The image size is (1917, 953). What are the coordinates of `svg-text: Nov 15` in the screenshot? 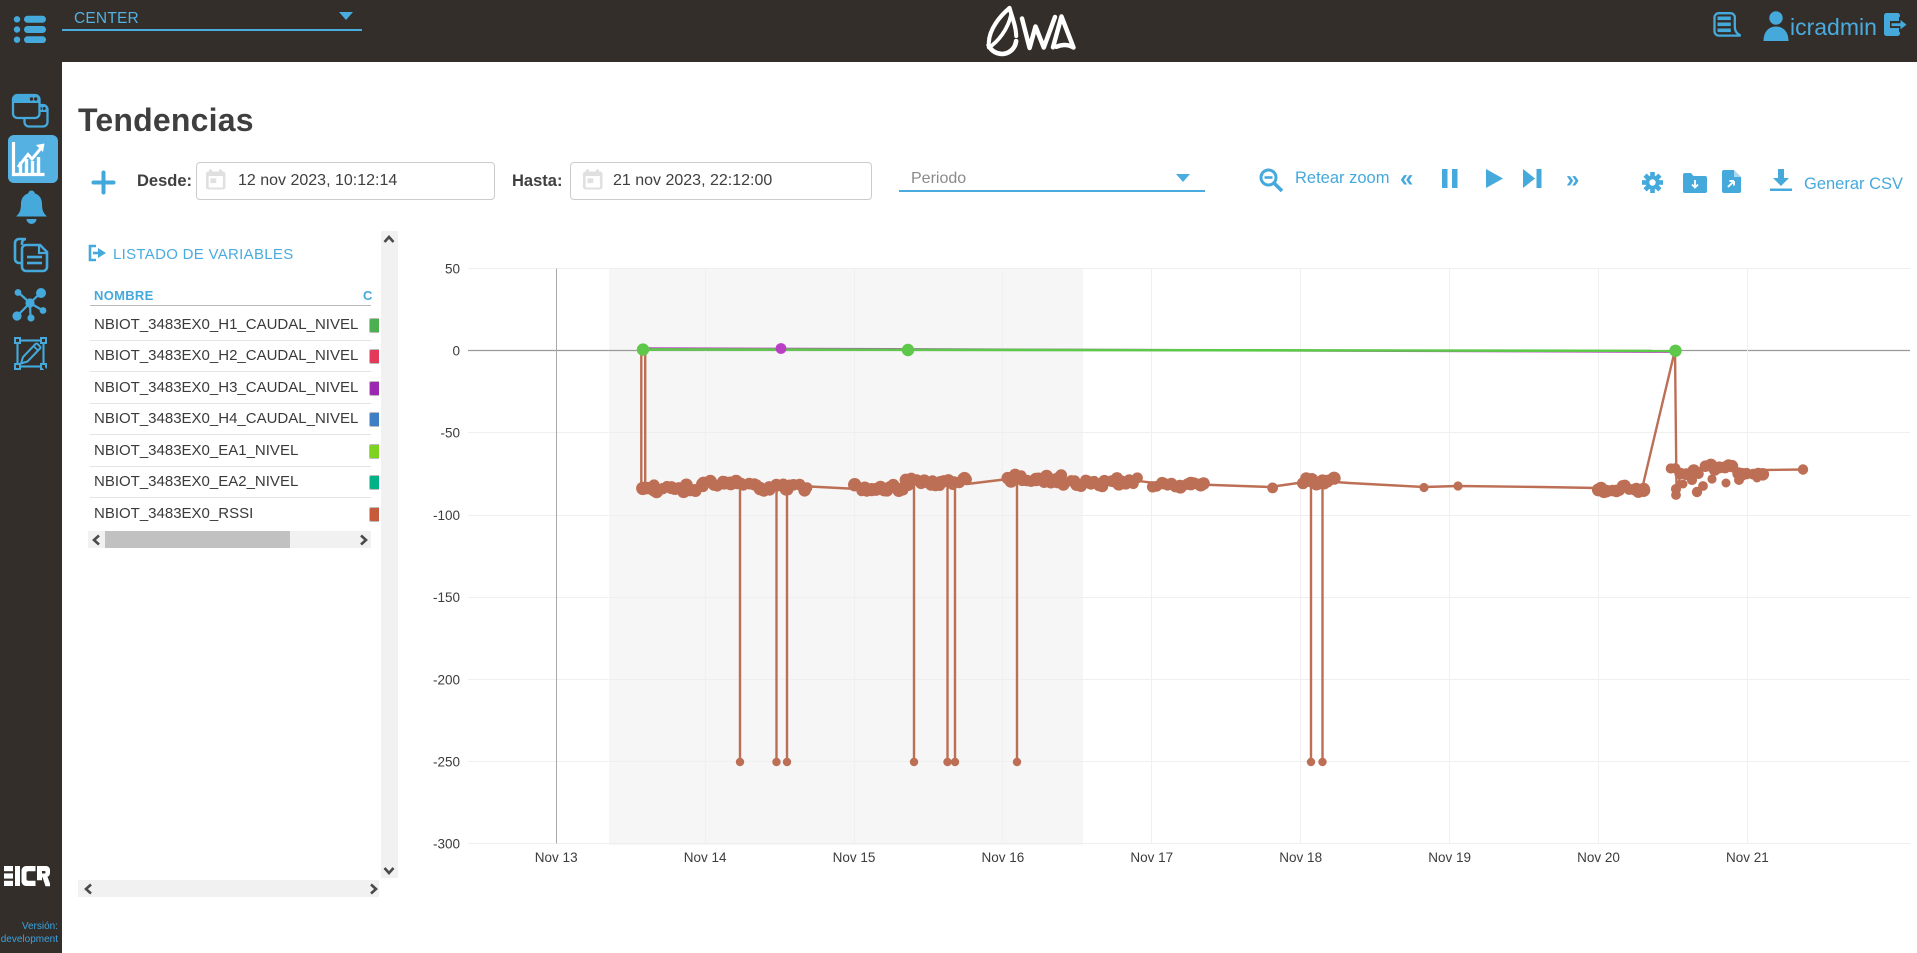 It's located at (854, 857).